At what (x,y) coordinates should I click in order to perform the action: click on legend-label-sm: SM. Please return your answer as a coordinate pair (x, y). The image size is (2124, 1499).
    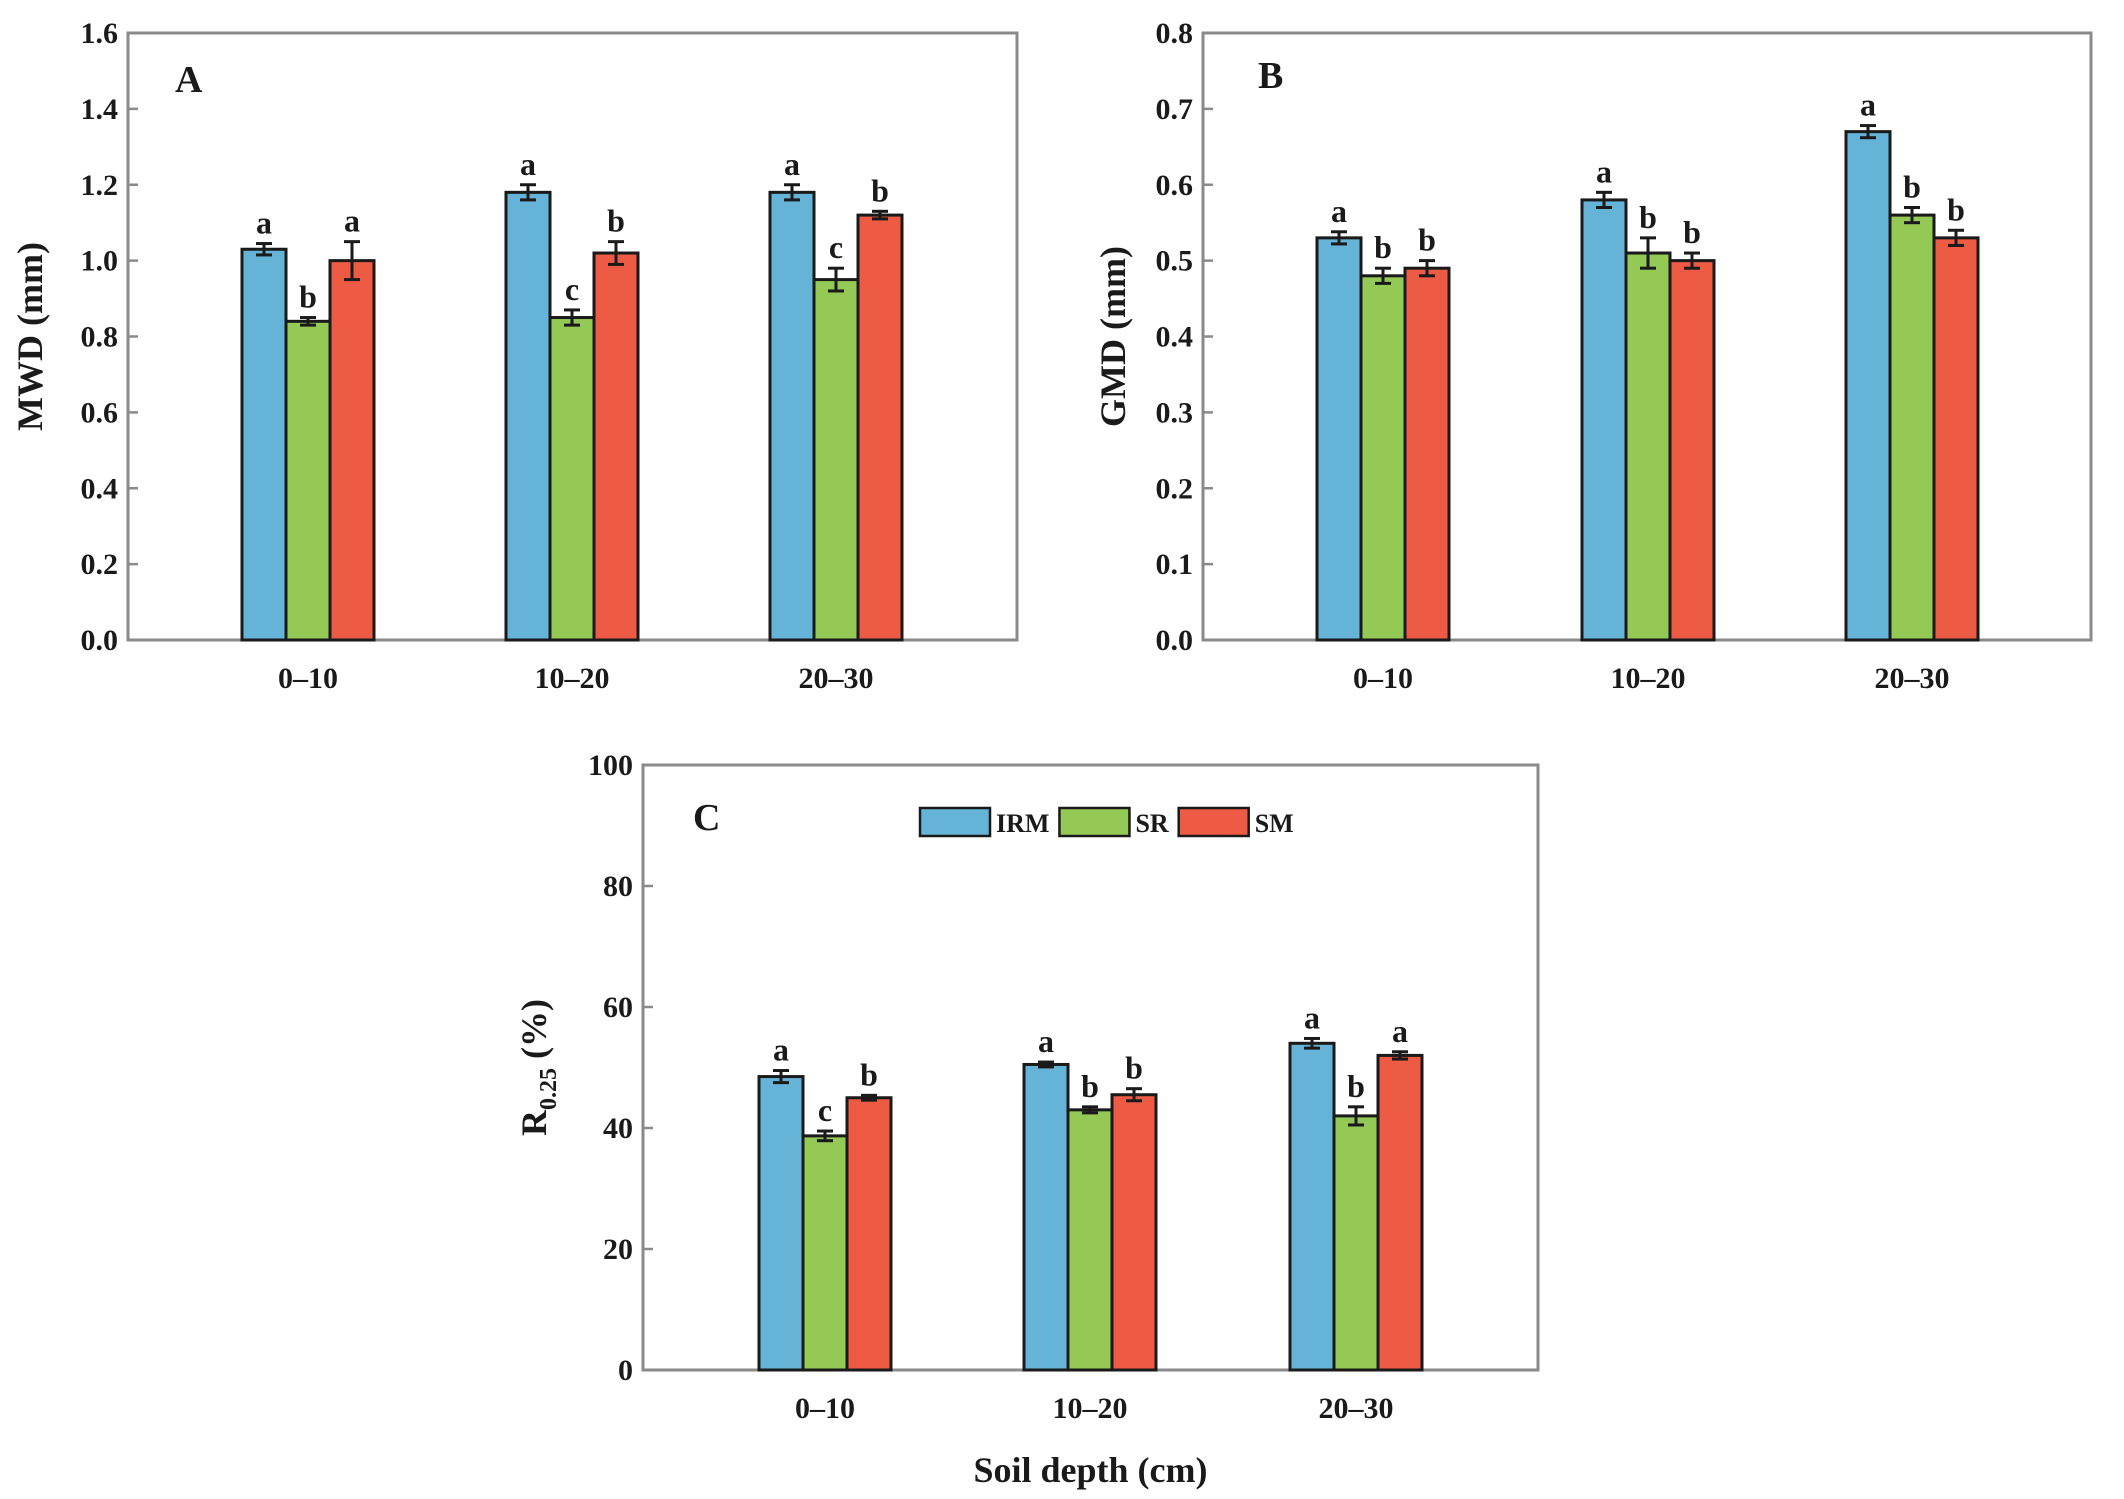
    Looking at the image, I should click on (1274, 823).